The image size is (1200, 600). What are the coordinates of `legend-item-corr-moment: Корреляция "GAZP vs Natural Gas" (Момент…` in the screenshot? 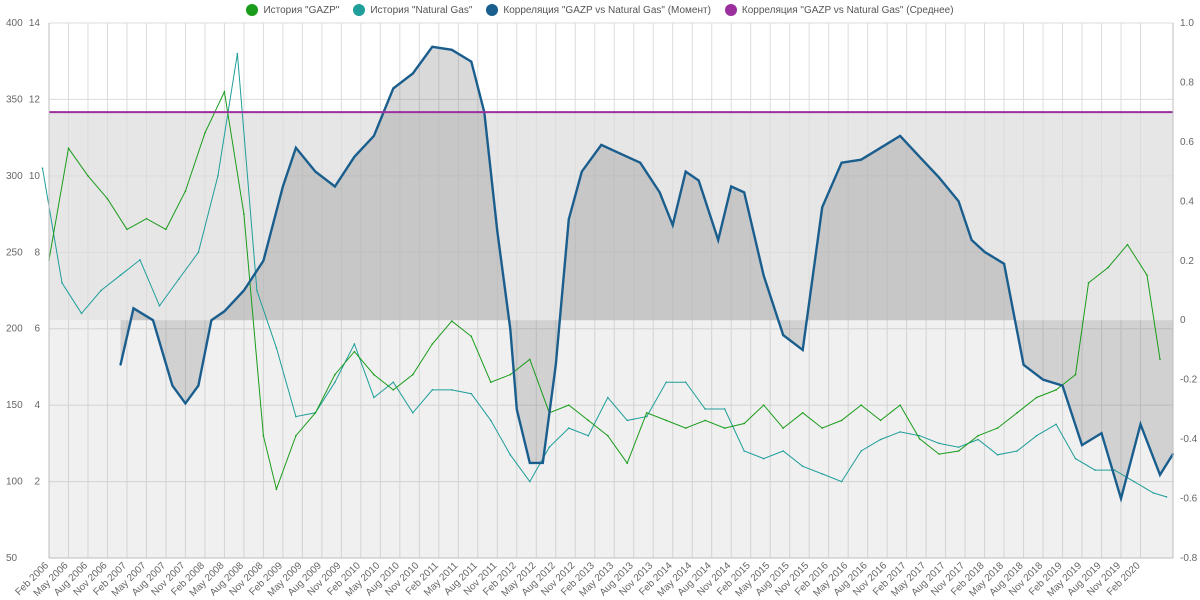 It's located at (598, 10).